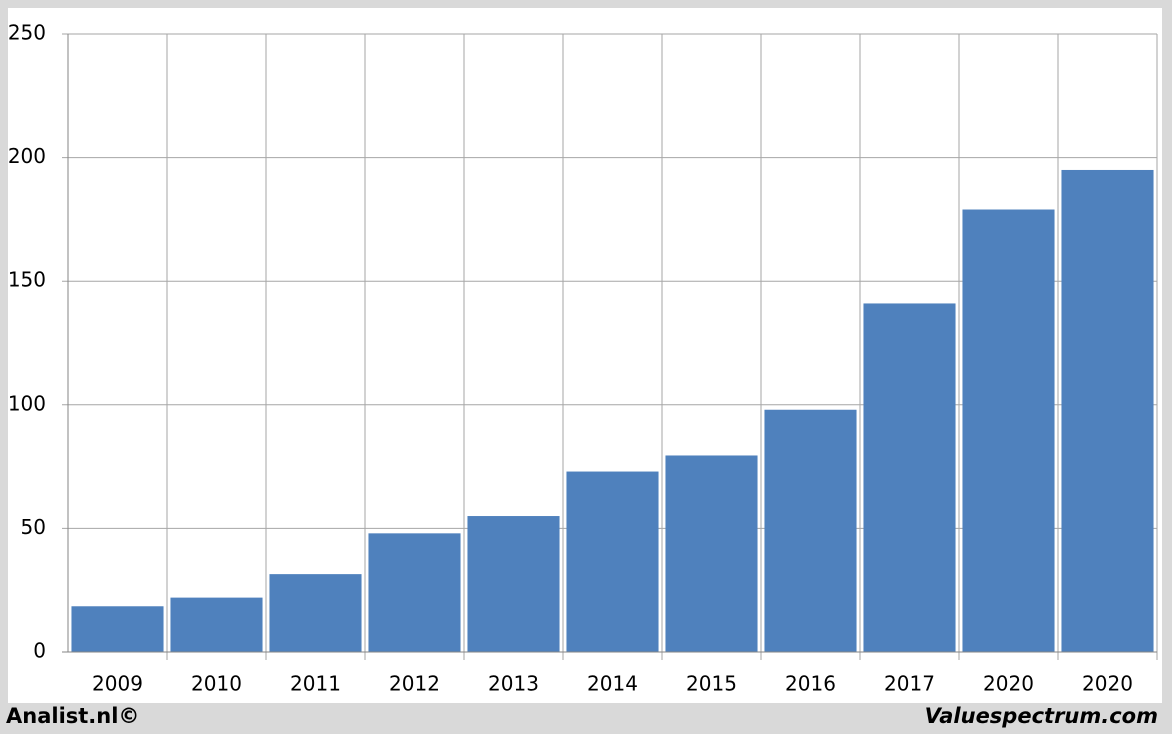 Image resolution: width=1172 pixels, height=734 pixels. What do you see at coordinates (117, 684) in the screenshot?
I see `x-tick-label: 2009` at bounding box center [117, 684].